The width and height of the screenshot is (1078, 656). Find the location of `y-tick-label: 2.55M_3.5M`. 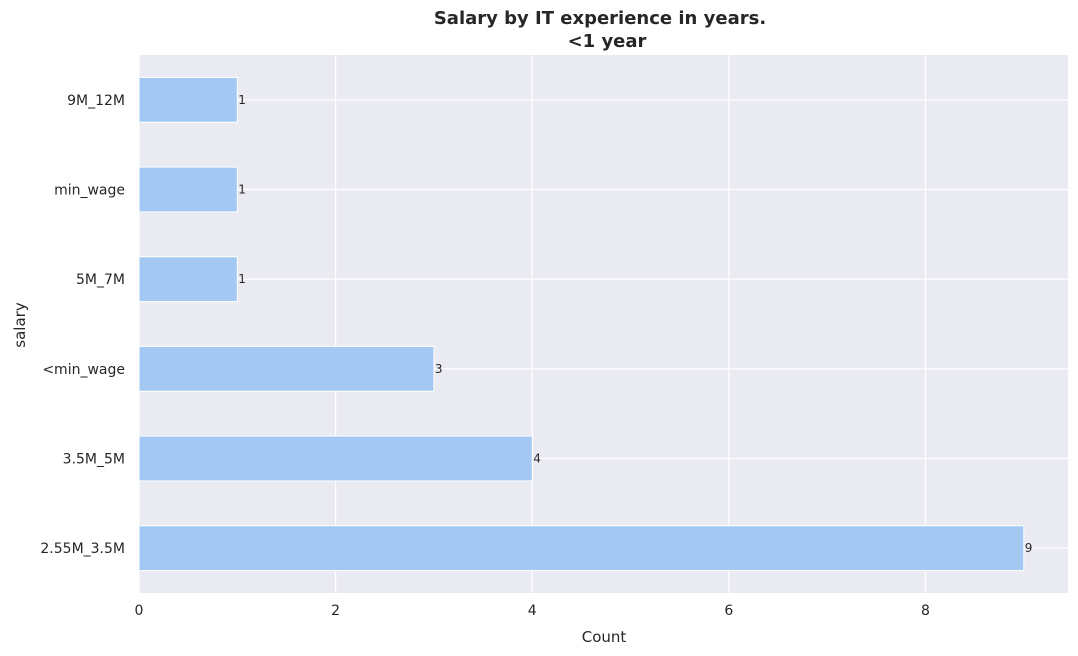

y-tick-label: 2.55M_3.5M is located at coordinates (82, 549).